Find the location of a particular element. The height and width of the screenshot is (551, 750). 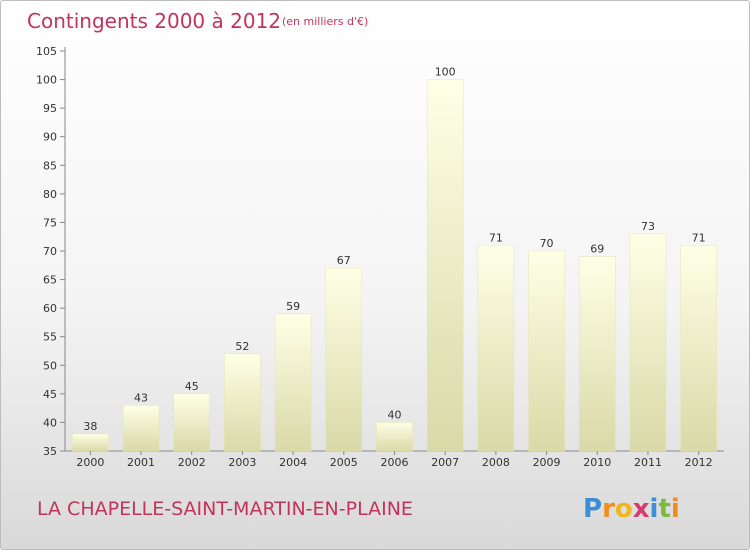

y-tick-label: 35 is located at coordinates (50, 451).